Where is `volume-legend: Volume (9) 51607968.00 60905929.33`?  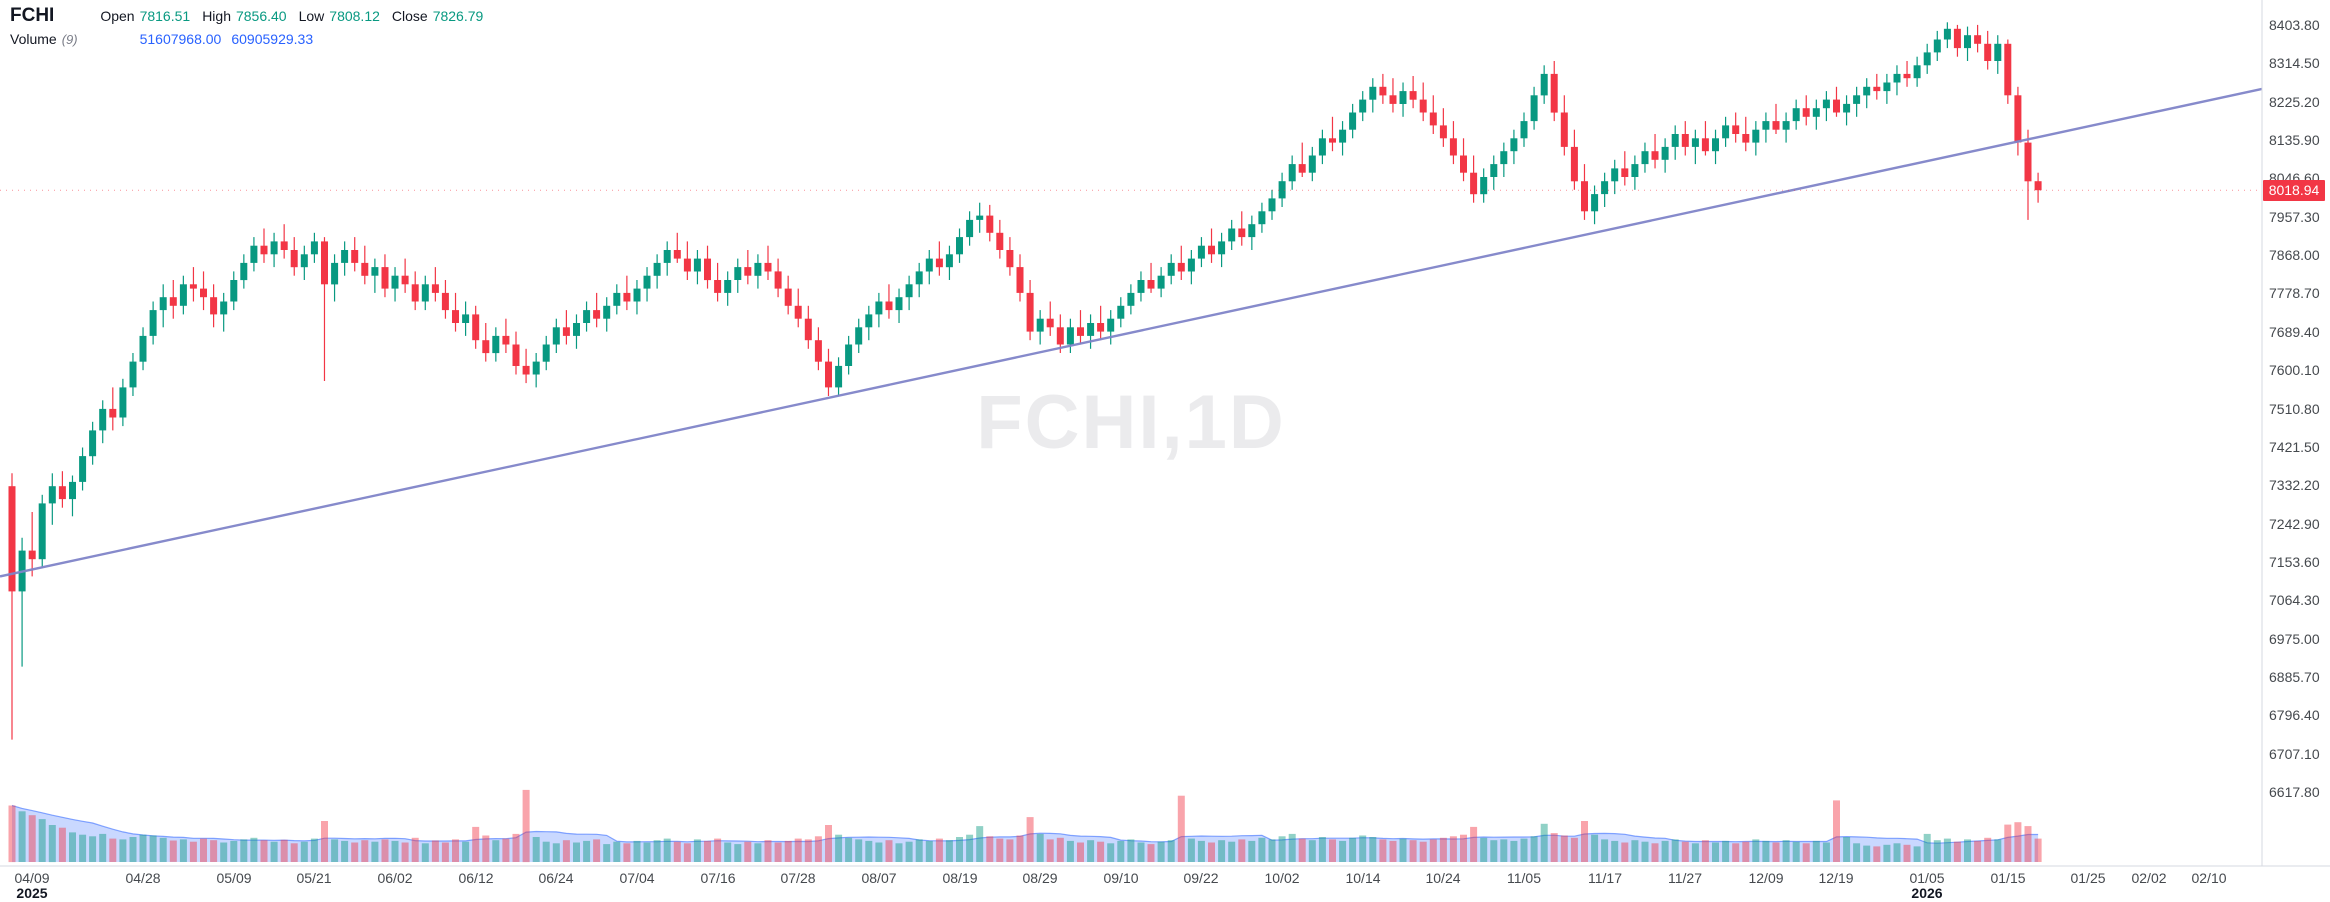
volume-legend: Volume (9) 51607968.00 60905929.33 is located at coordinates (161, 39).